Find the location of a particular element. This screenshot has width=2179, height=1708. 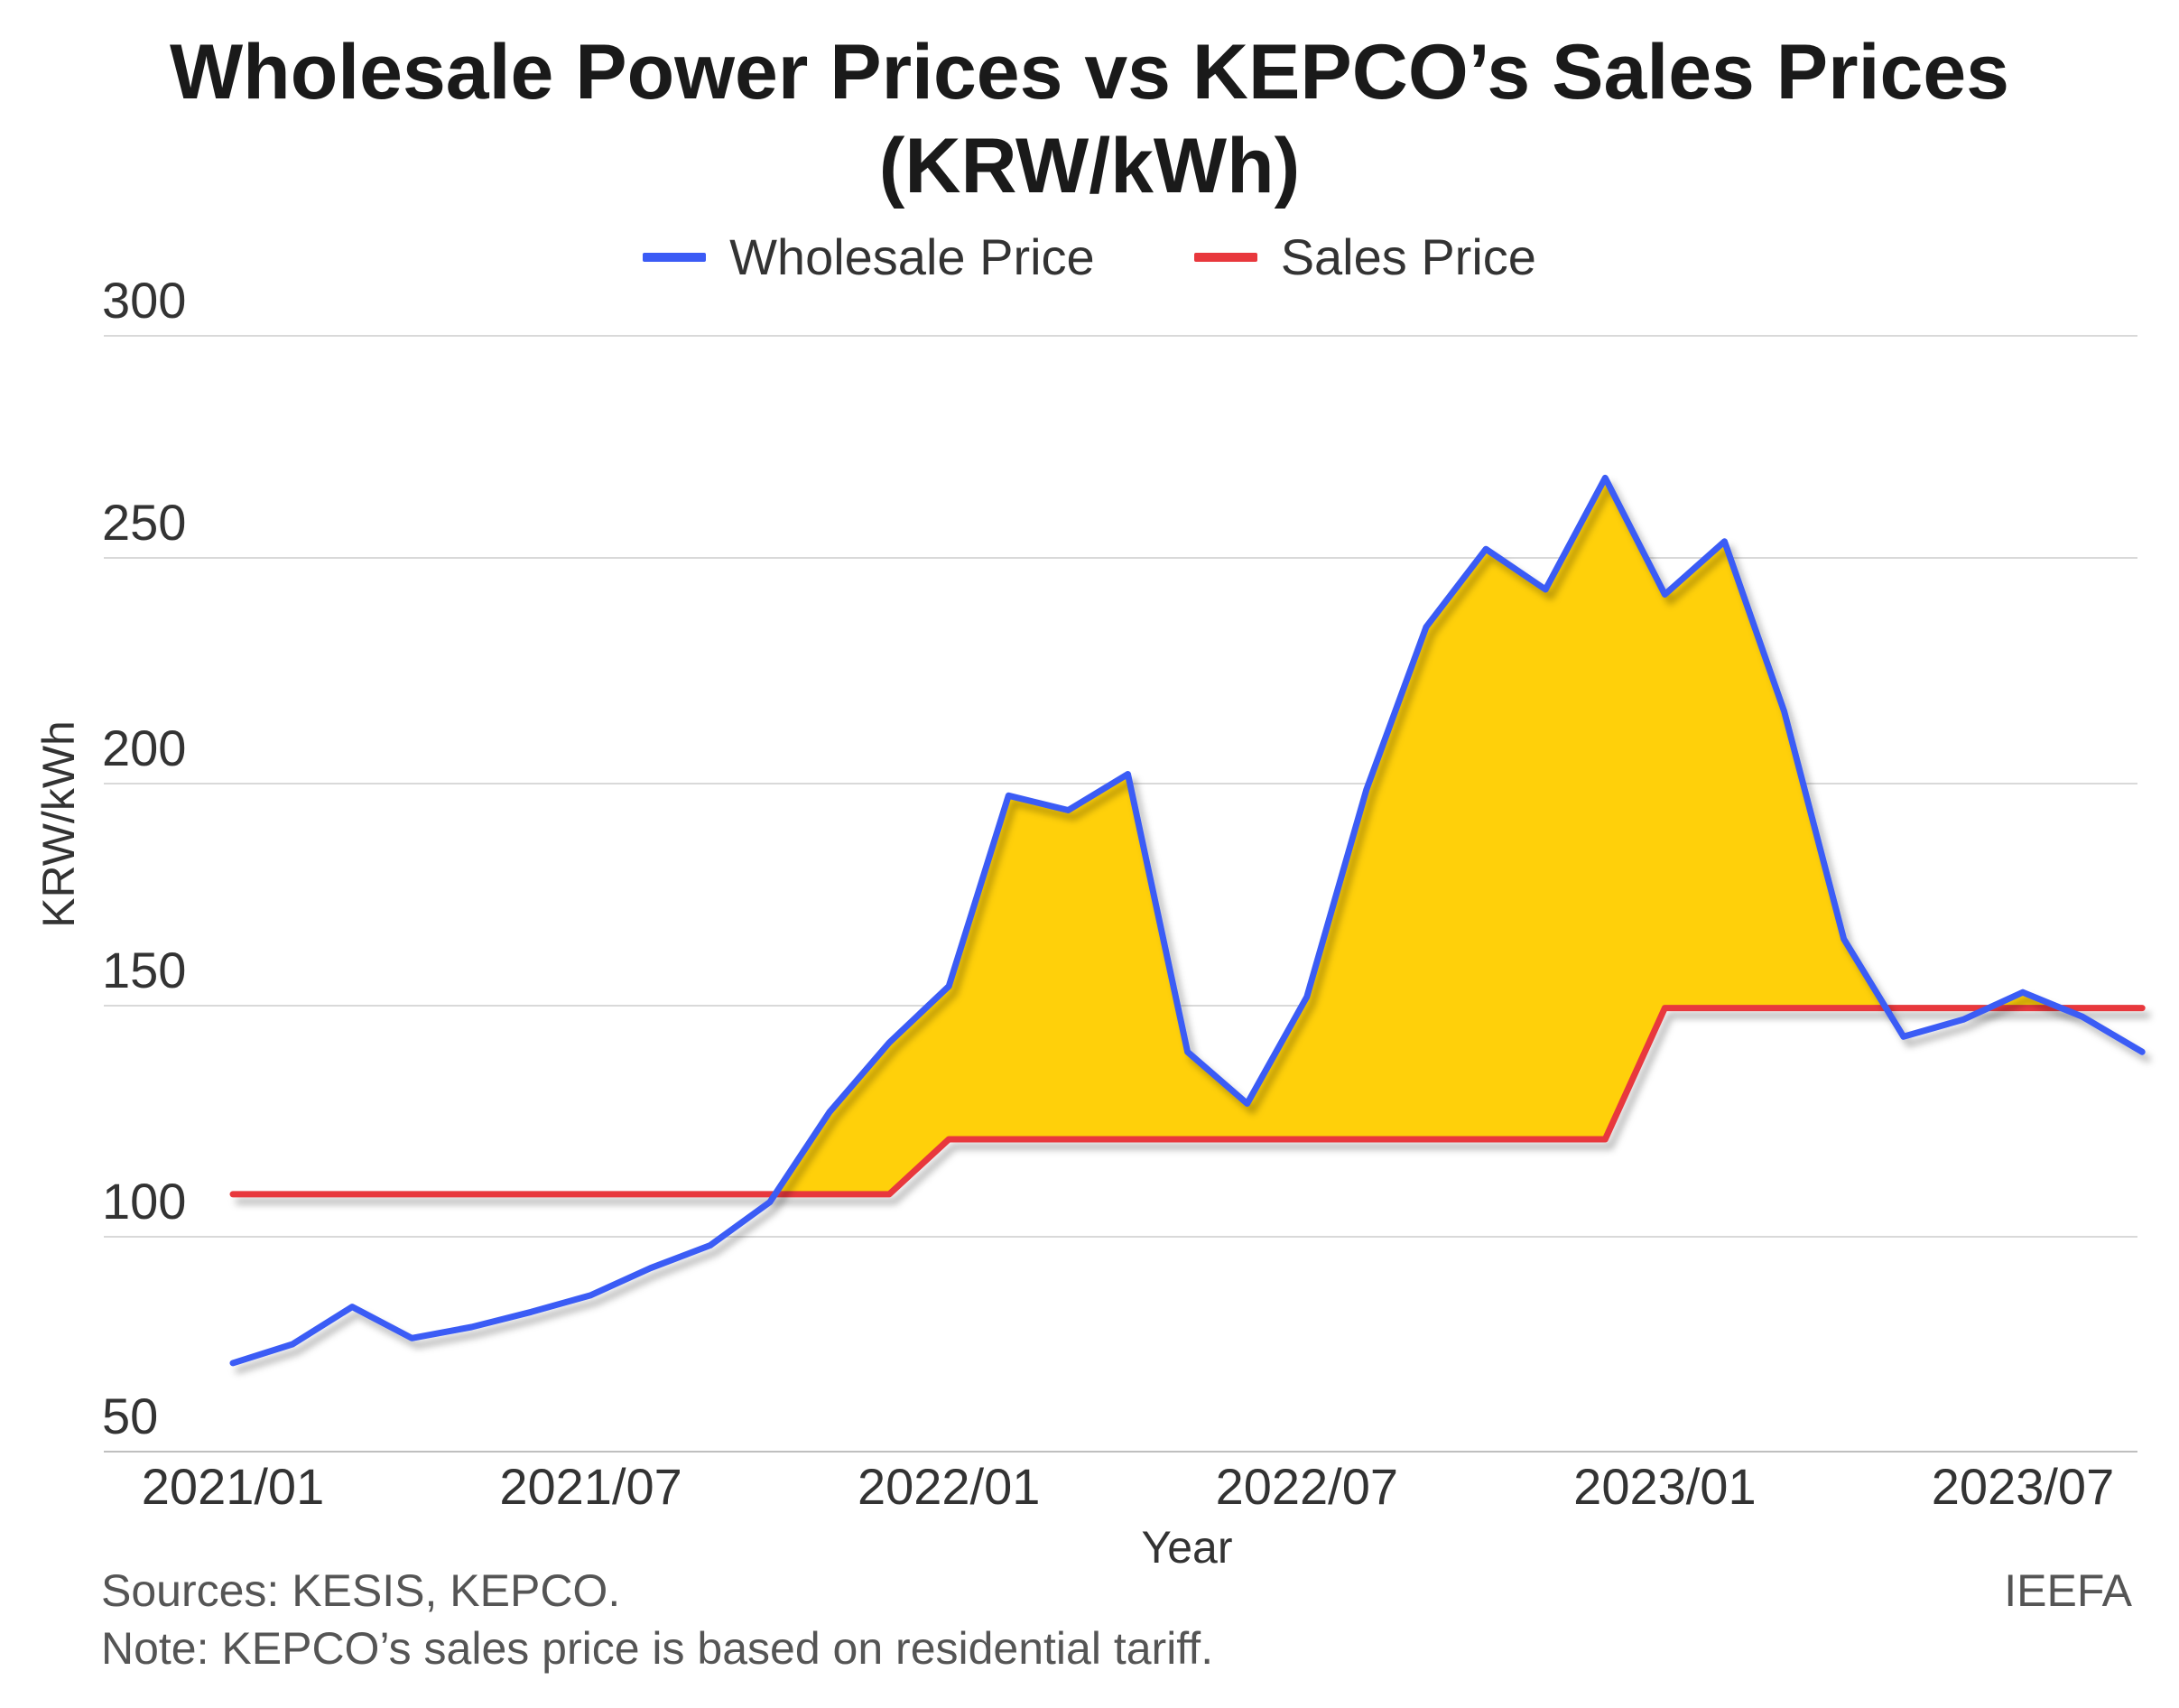

x-tick-label-2022-01: 2022/01 is located at coordinates (949, 1486).